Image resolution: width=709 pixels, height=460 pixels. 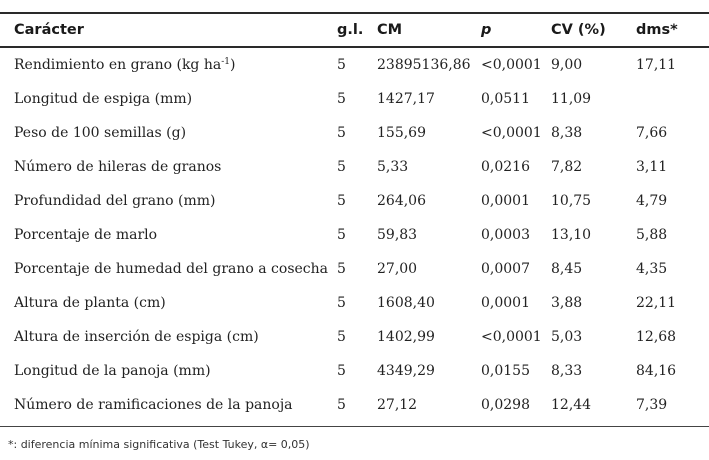 I want to click on cell-cm: 1608,40, so click(x=406, y=303).